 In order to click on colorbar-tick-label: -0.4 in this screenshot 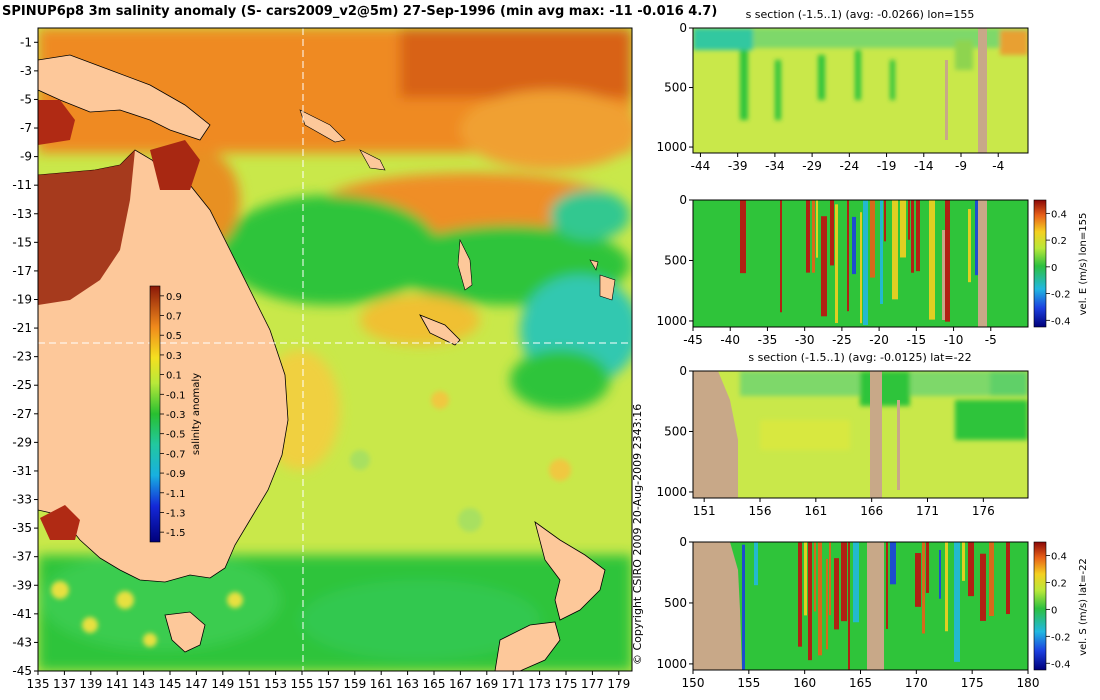, I will do `click(1061, 664)`.